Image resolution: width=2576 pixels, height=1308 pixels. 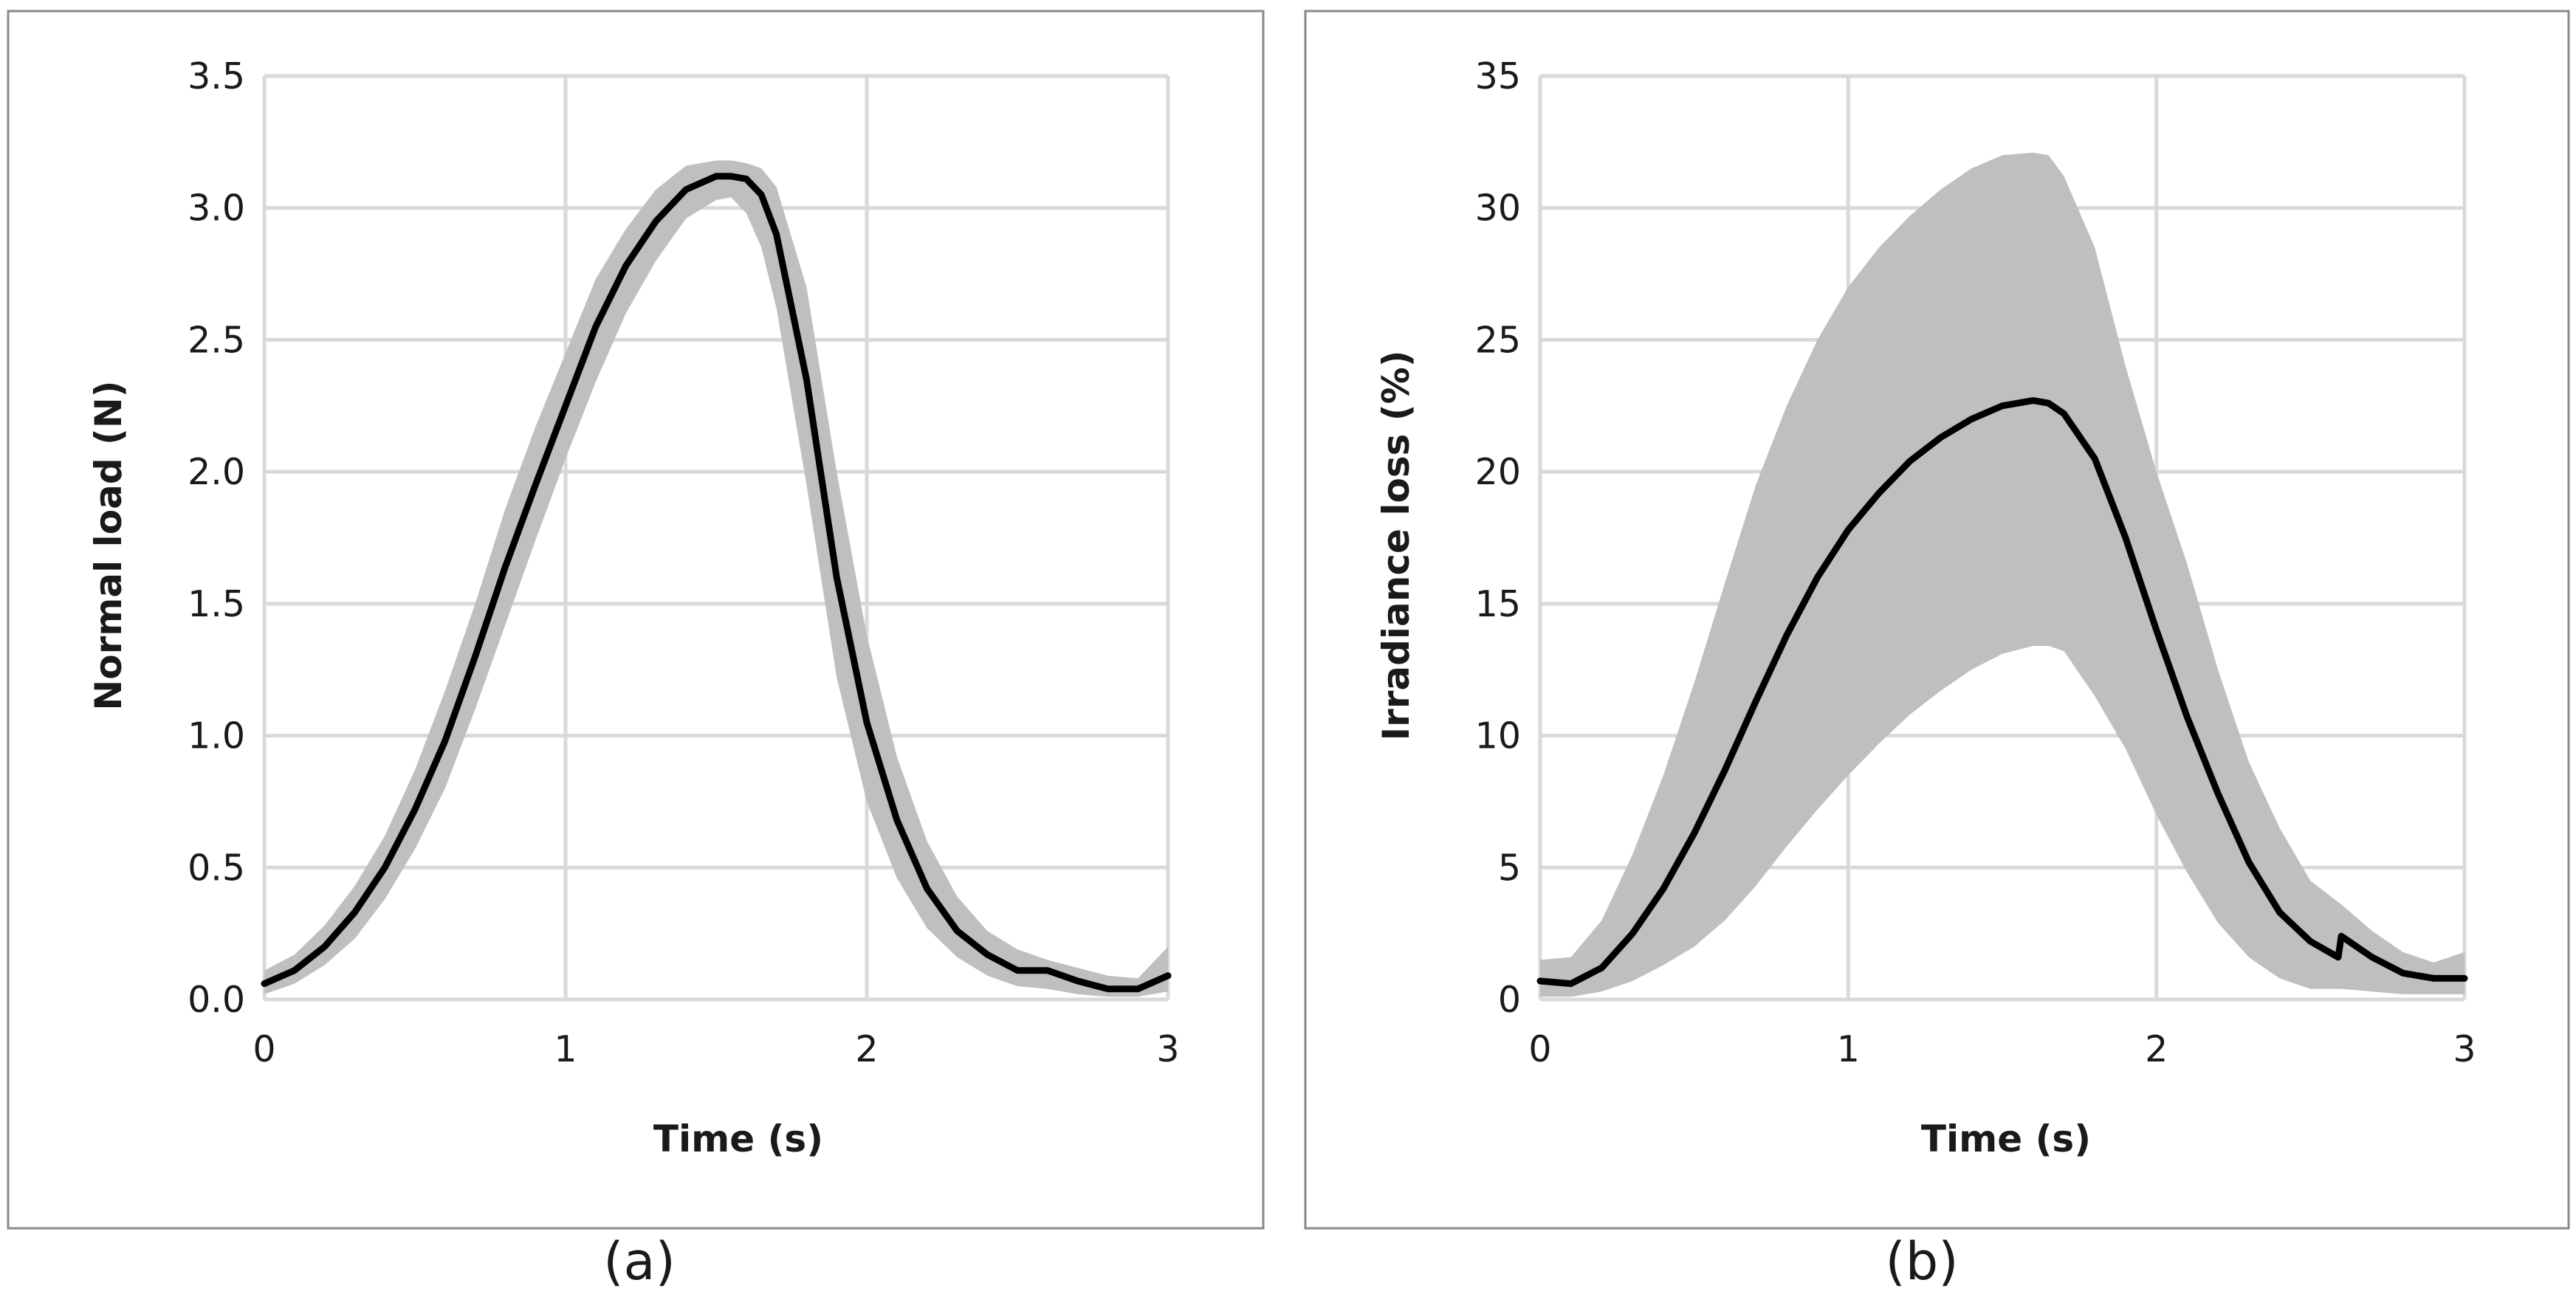 What do you see at coordinates (216, 868) in the screenshot?
I see `panel-a-y-tick-label: 0.5` at bounding box center [216, 868].